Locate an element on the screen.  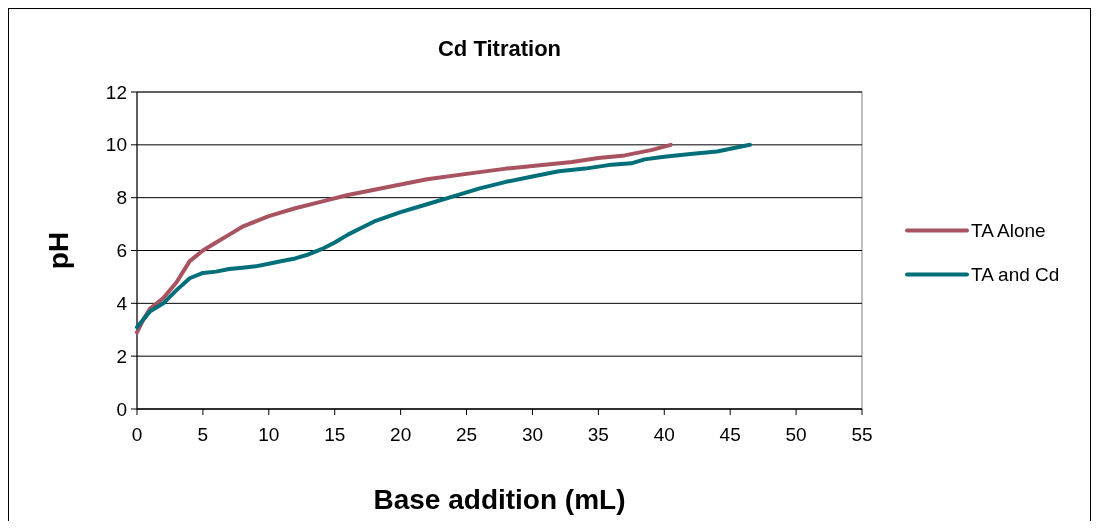
y-axis-title: pH is located at coordinates (58, 250).